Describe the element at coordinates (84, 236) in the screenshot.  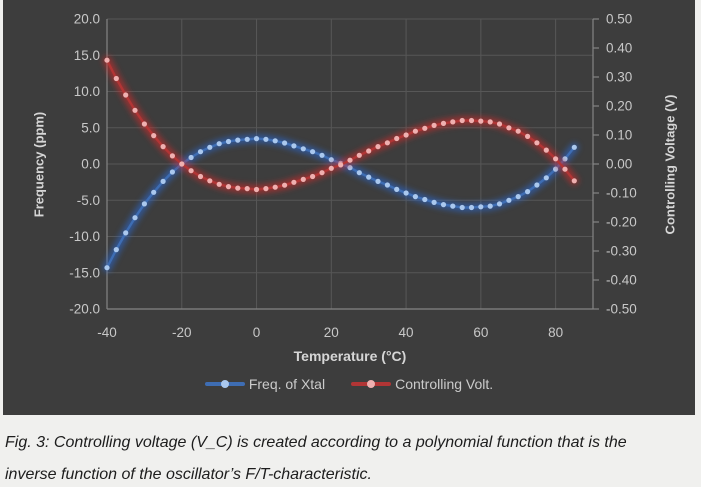
I see `left-axis-tick-label: -10.0` at that location.